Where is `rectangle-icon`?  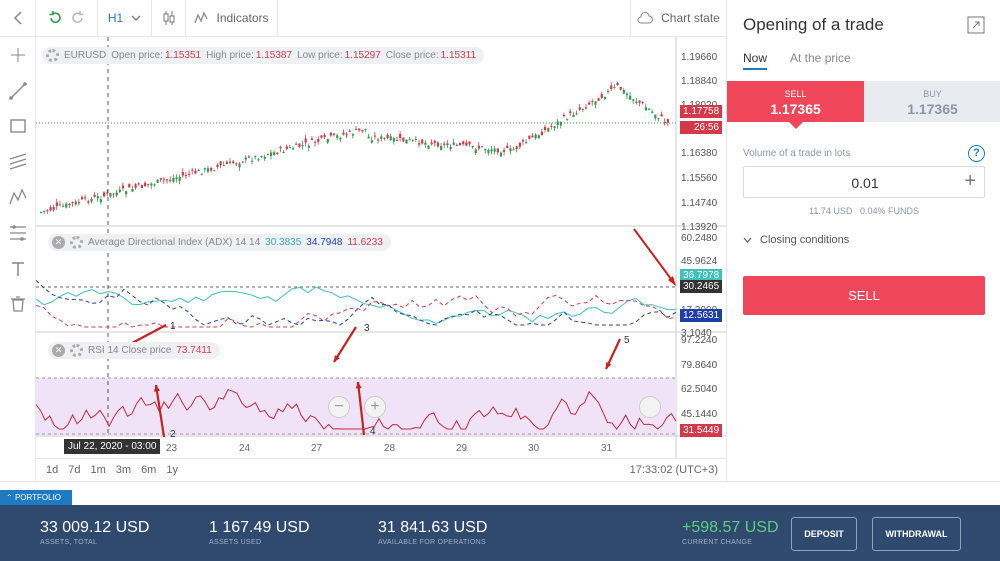 rectangle-icon is located at coordinates (18, 126).